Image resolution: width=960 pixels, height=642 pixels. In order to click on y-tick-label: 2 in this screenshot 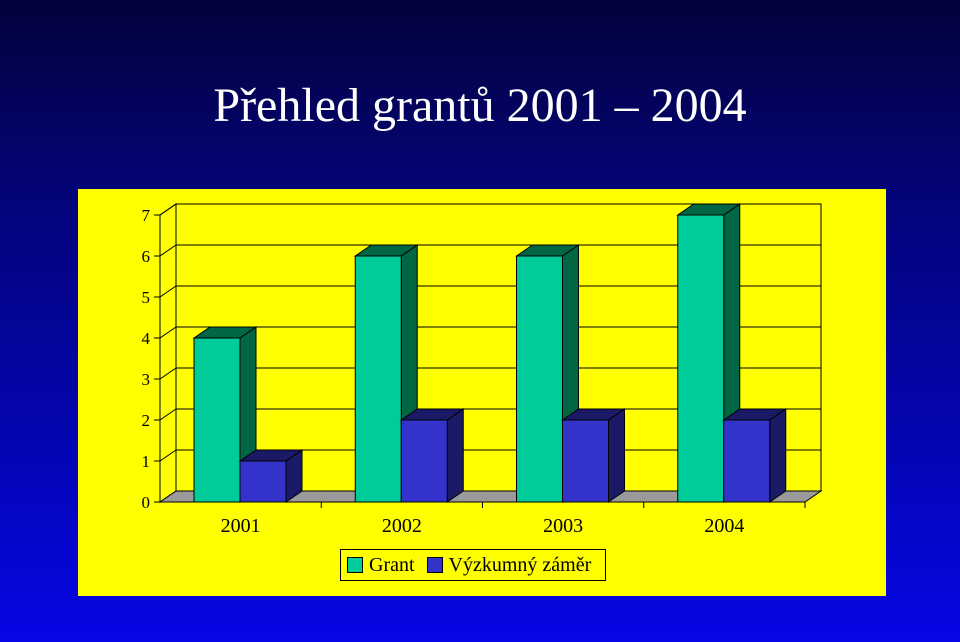, I will do `click(146, 420)`.